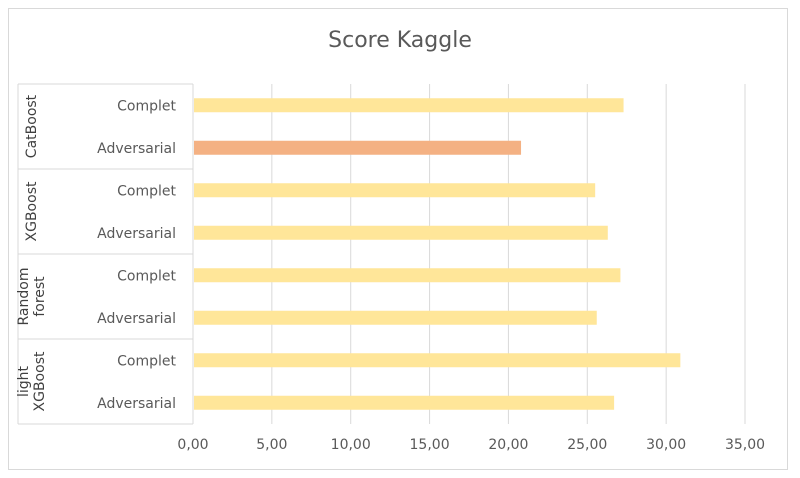 The width and height of the screenshot is (800, 478). Describe the element at coordinates (587, 445) in the screenshot. I see `x-tick-label: 25,00` at that location.